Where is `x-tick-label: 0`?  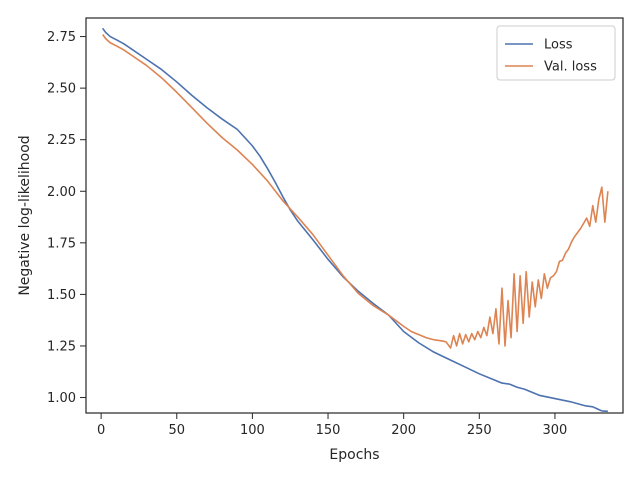
x-tick-label: 0 is located at coordinates (101, 430).